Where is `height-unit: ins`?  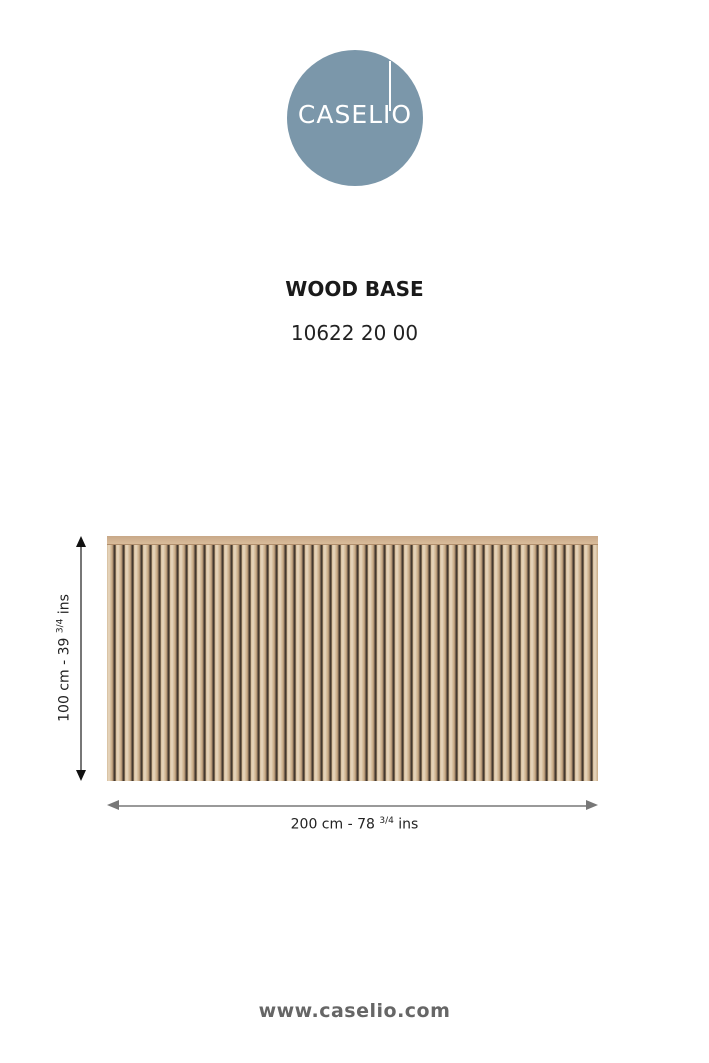 height-unit: ins is located at coordinates (64, 604).